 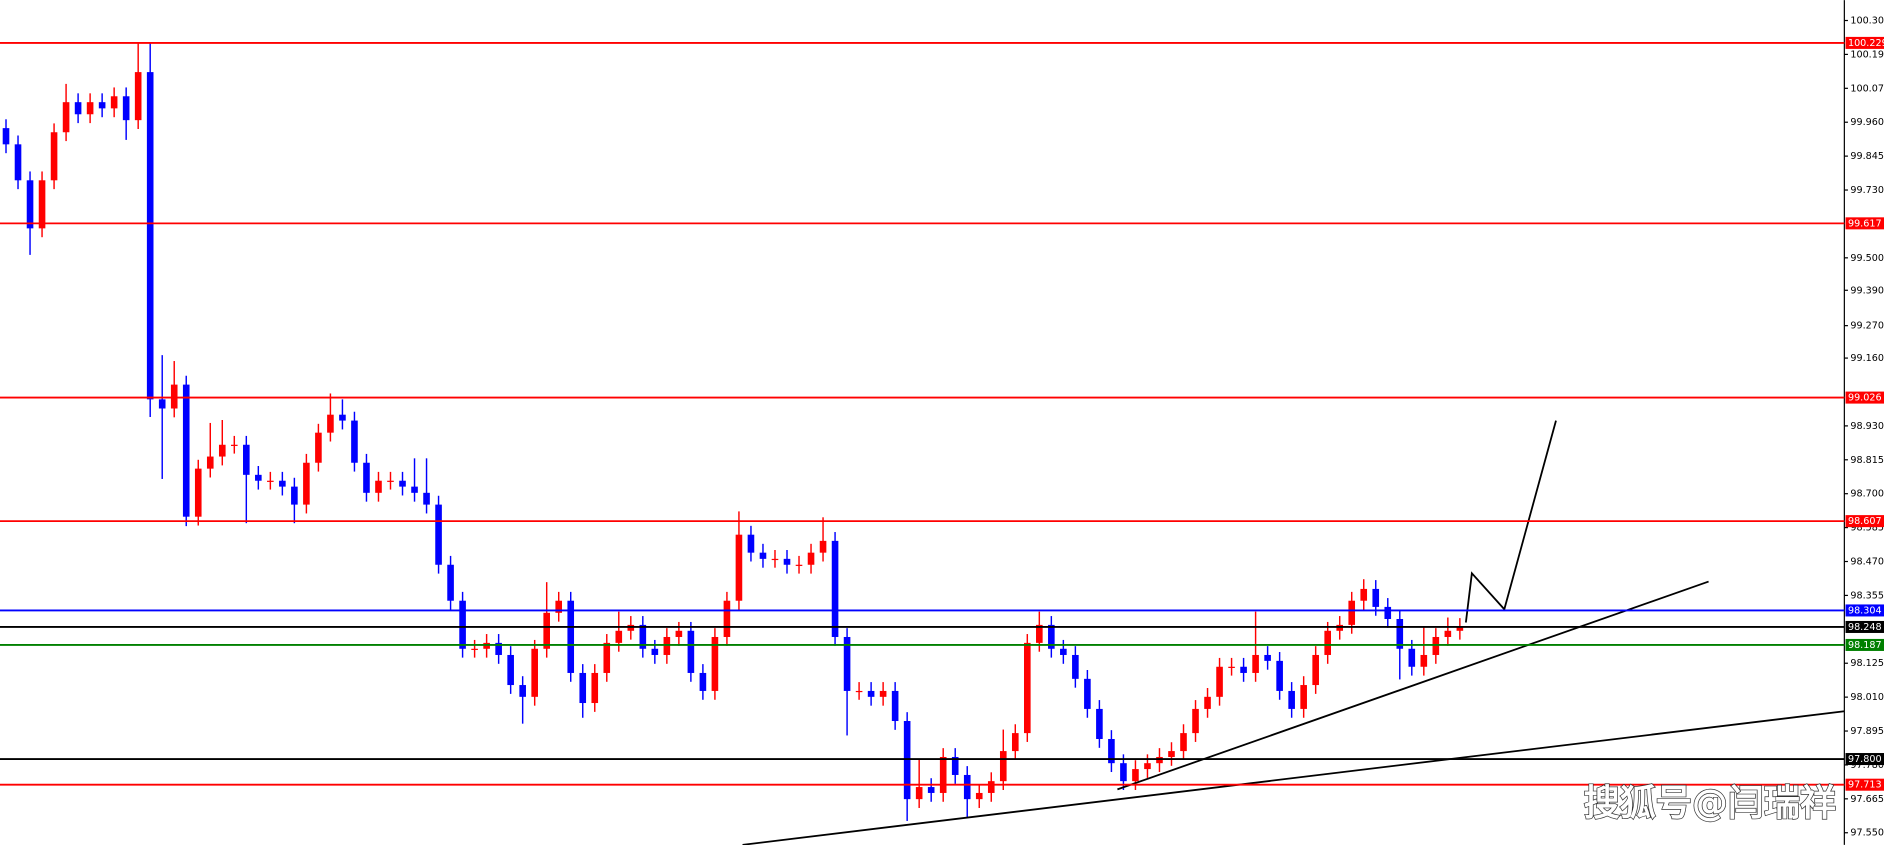 What do you see at coordinates (1867, 54) in the screenshot?
I see `y-tick-label: 100.190` at bounding box center [1867, 54].